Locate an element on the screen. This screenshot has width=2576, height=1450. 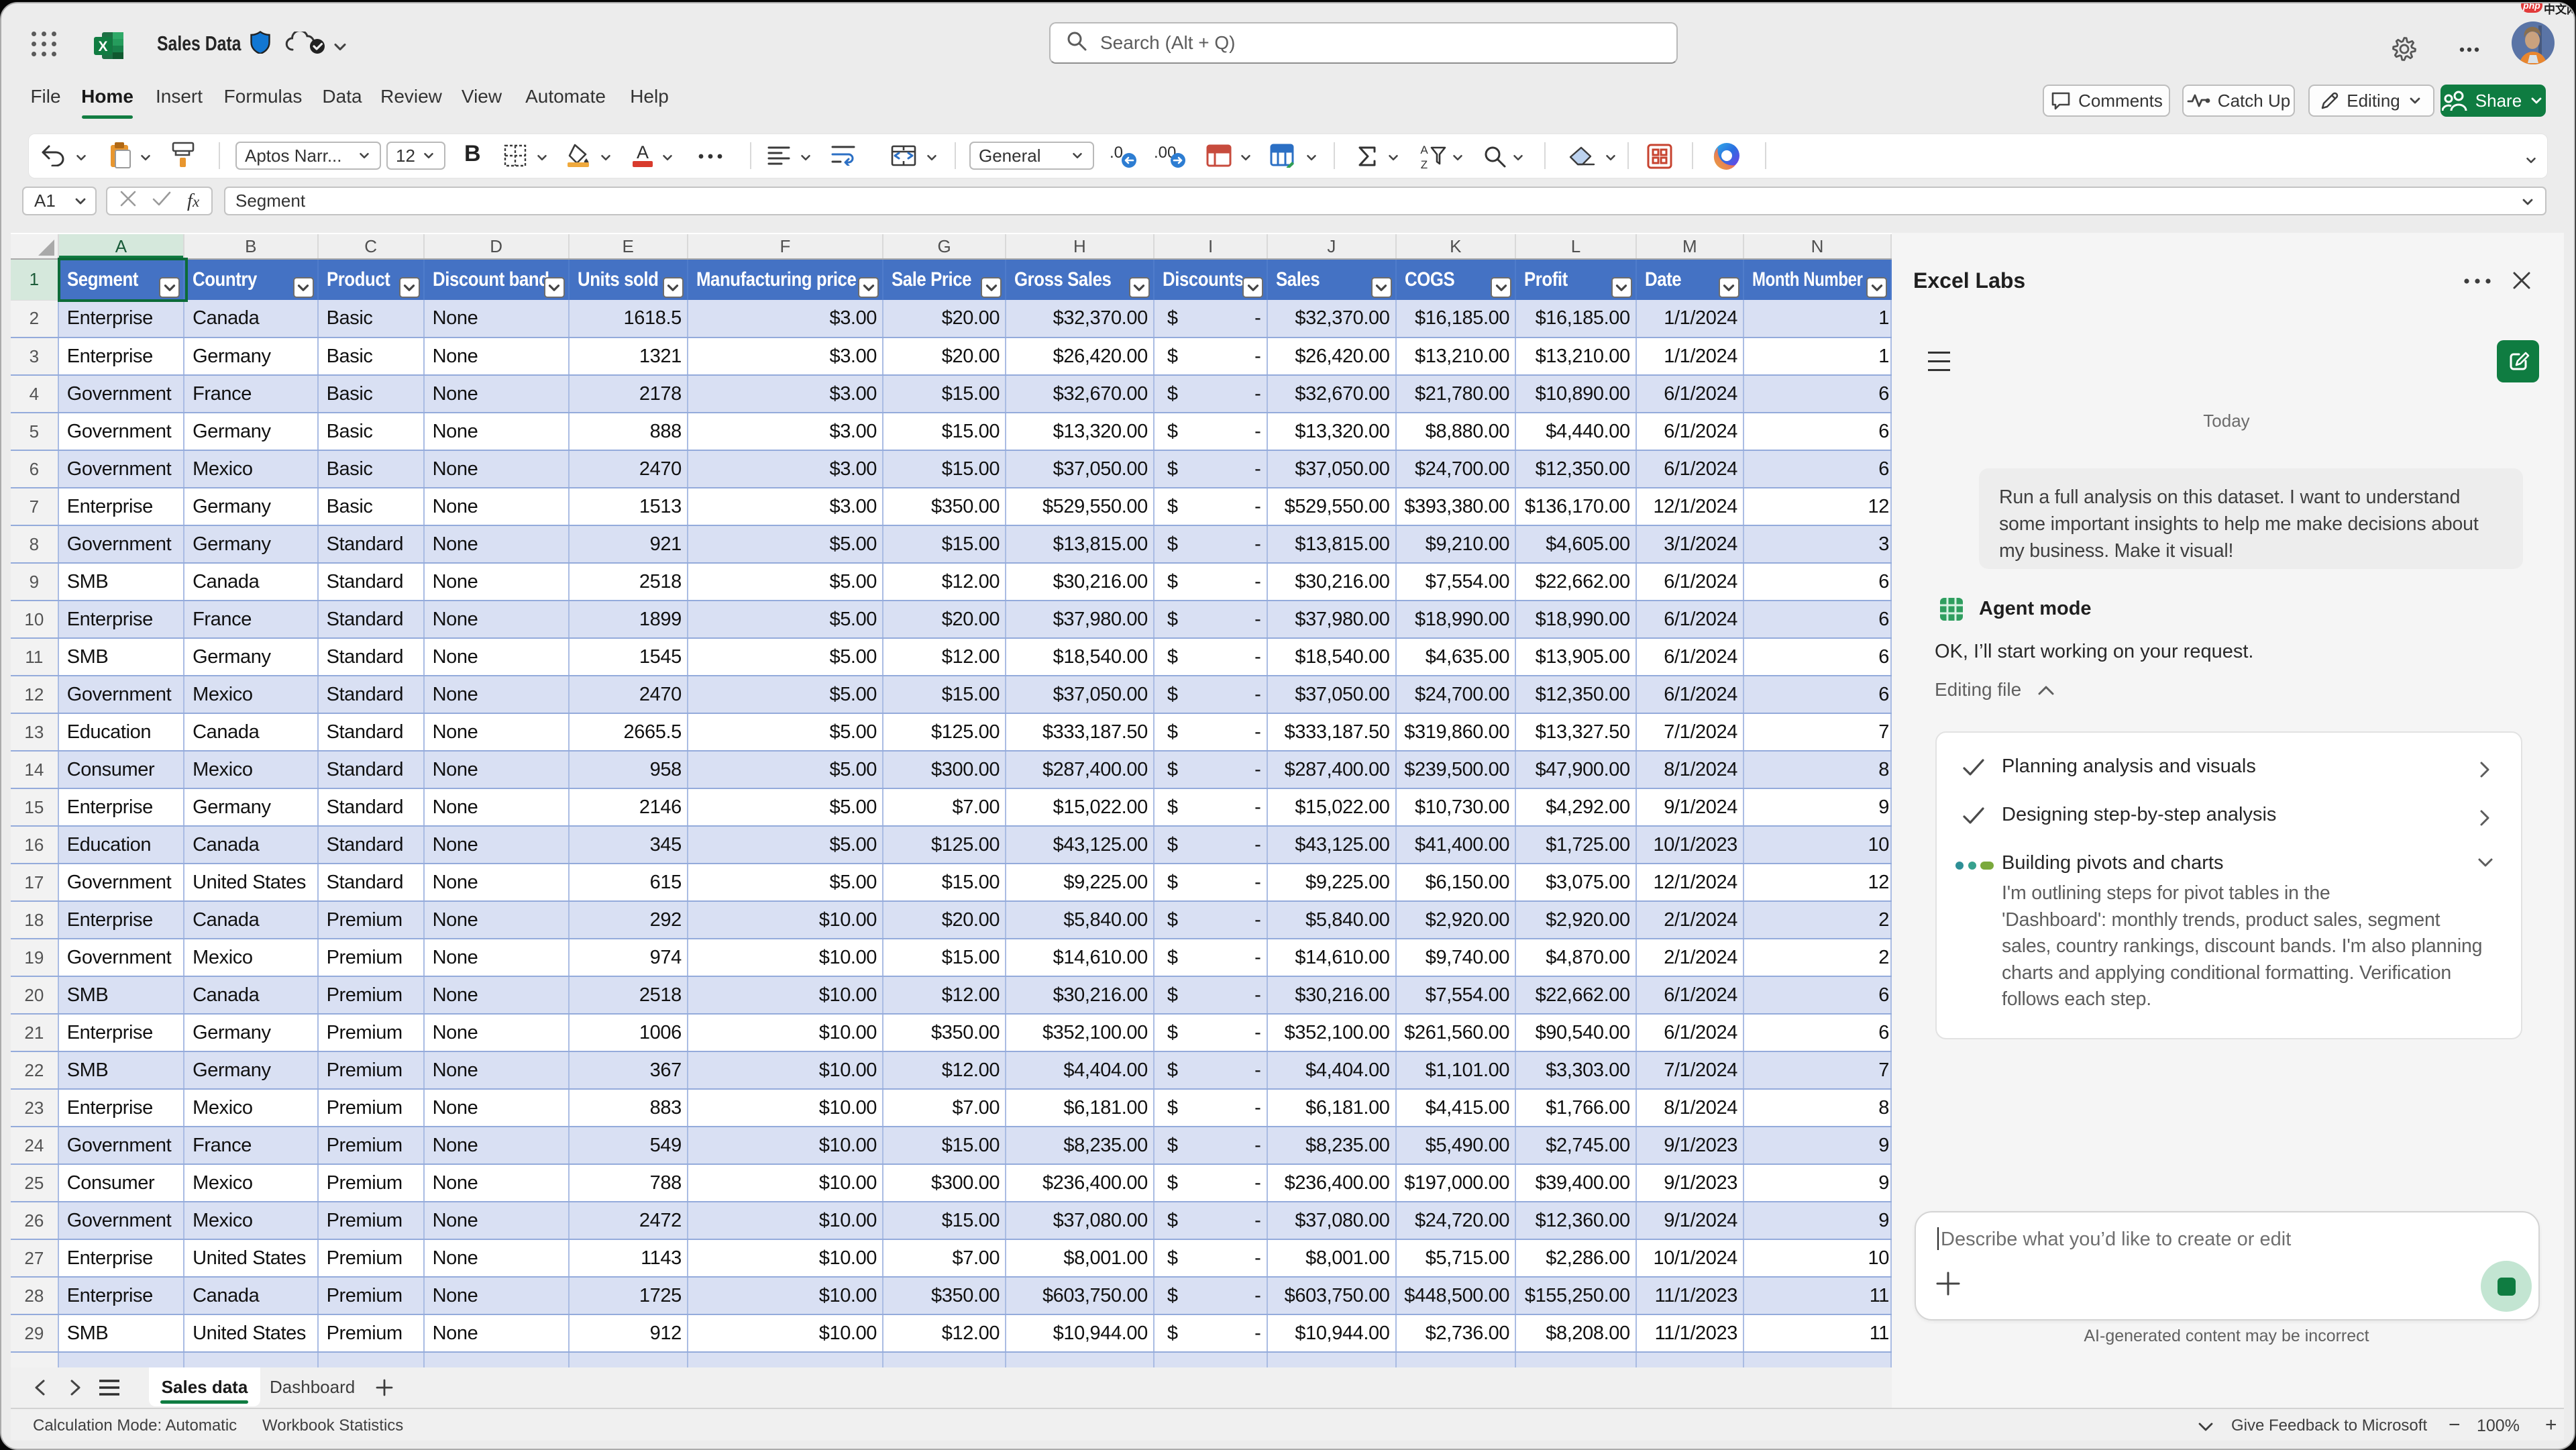
svg-text: .0 is located at coordinates (1116, 153).